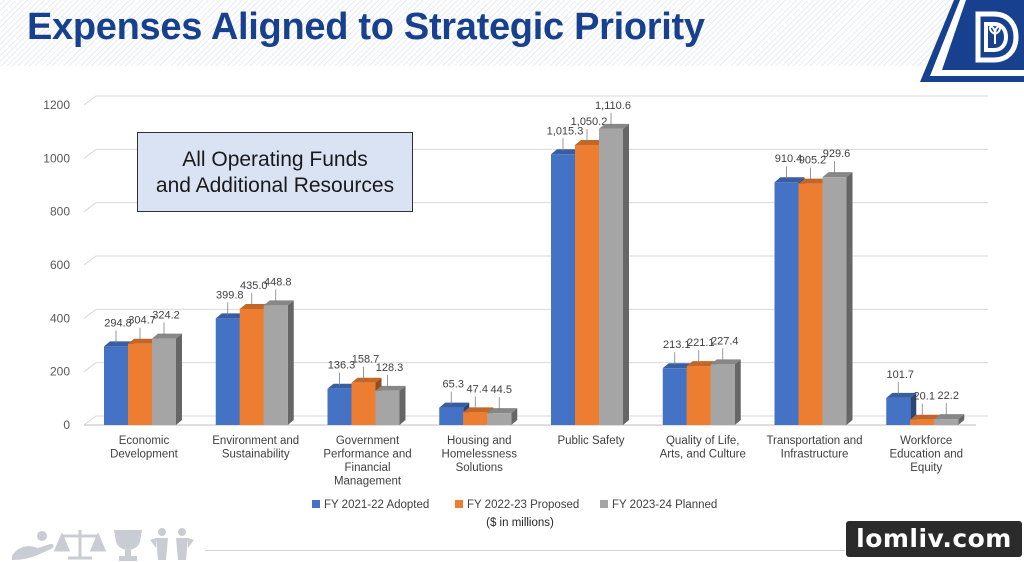 Image resolution: width=1024 pixels, height=562 pixels. I want to click on category-label: Performance and, so click(367, 455).